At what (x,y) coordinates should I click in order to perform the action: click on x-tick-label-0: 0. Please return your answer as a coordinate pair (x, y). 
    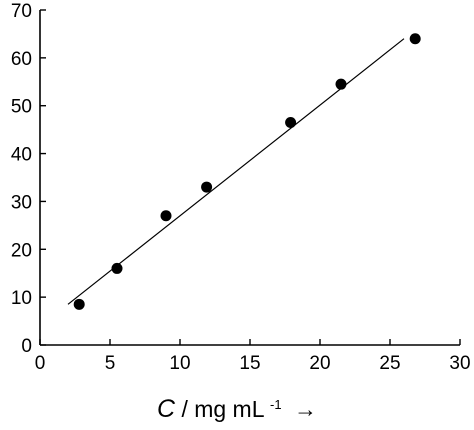
    Looking at the image, I should click on (40, 363).